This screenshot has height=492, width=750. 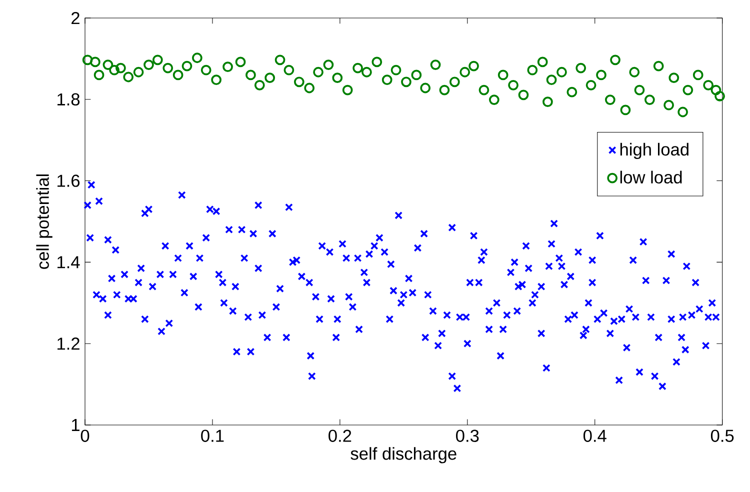 What do you see at coordinates (85, 436) in the screenshot?
I see `x-tick-label: 0` at bounding box center [85, 436].